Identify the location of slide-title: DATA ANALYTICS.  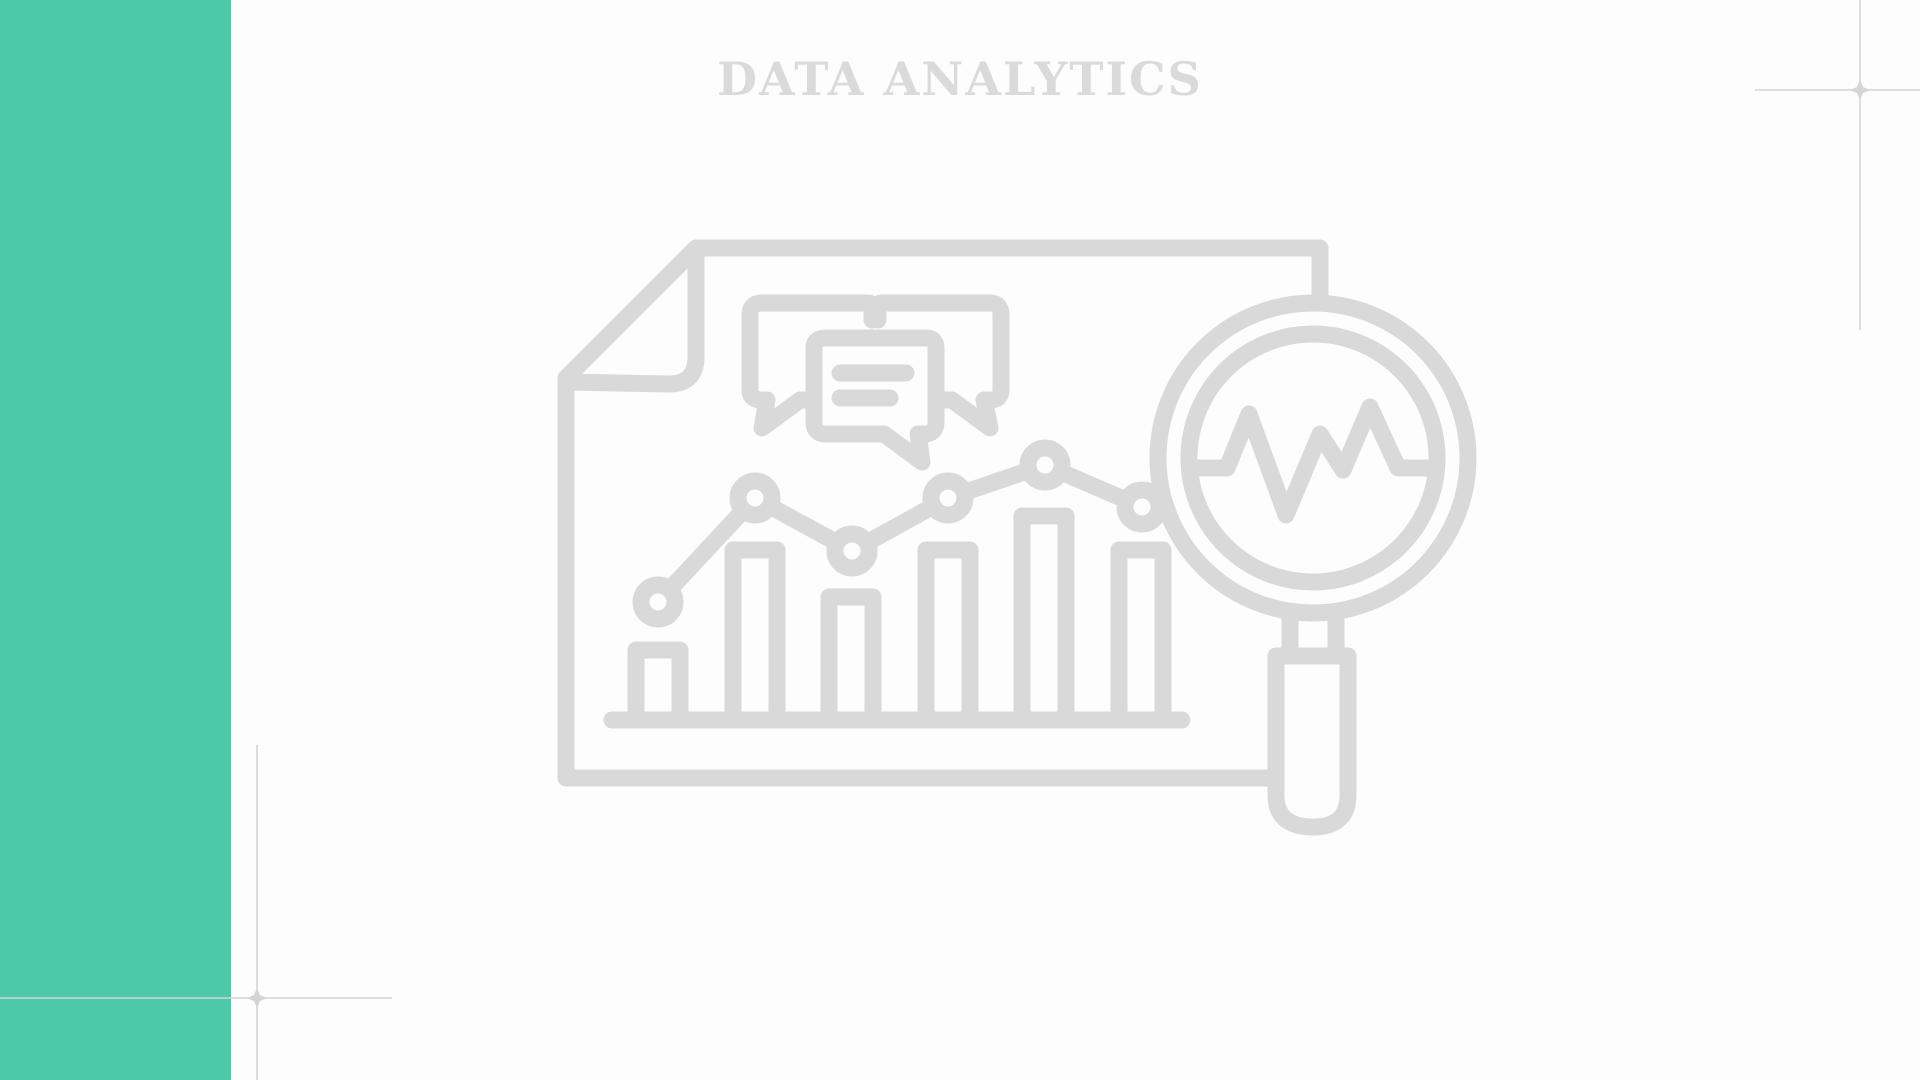
(960, 79).